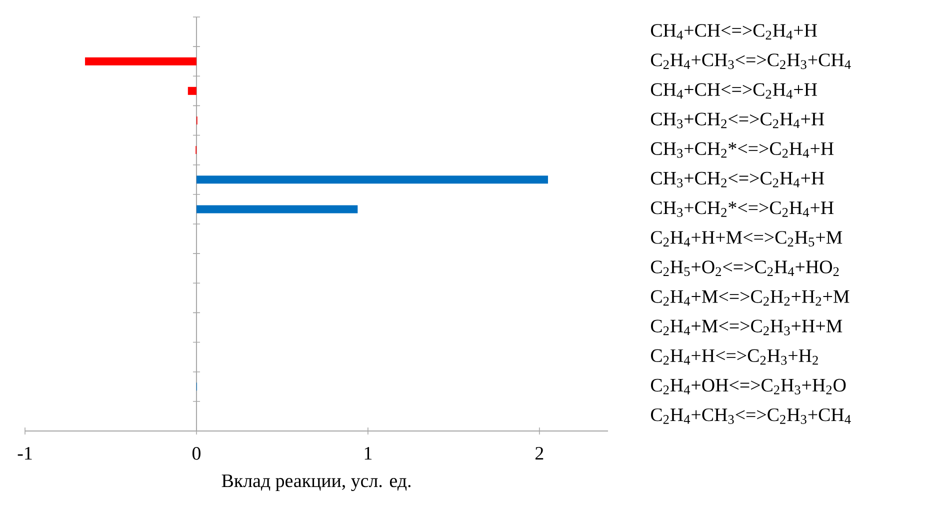  What do you see at coordinates (25, 453) in the screenshot?
I see `x-tick-label: -1` at bounding box center [25, 453].